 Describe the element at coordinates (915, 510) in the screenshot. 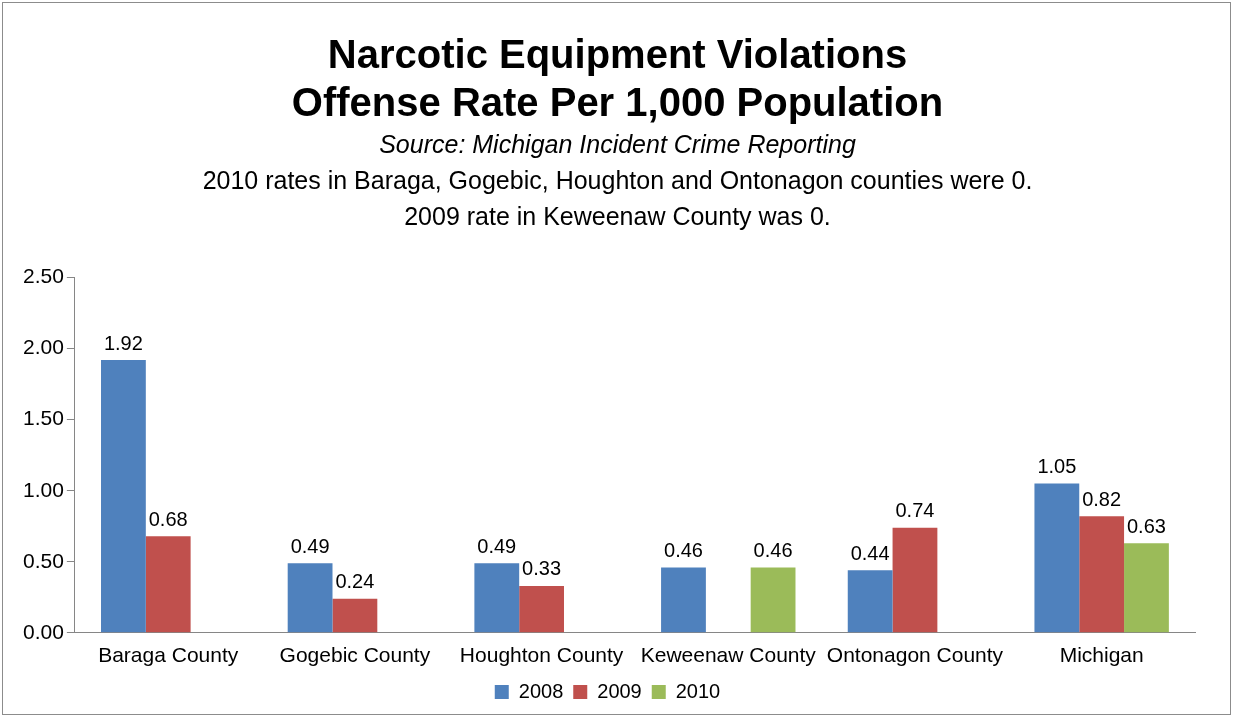

I see `data-label: 0.74` at that location.